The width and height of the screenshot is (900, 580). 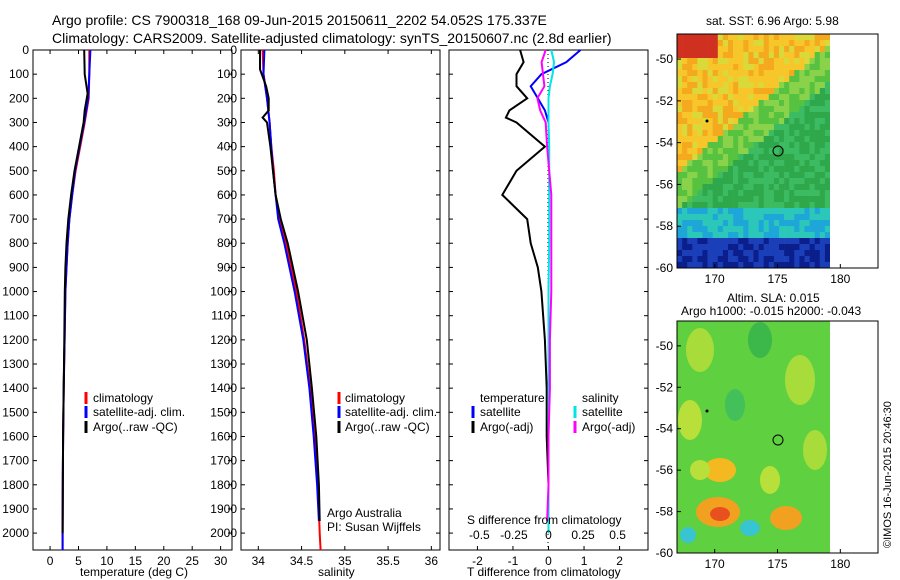 What do you see at coordinates (388, 561) in the screenshot?
I see `x-tick-label: 35.5` at bounding box center [388, 561].